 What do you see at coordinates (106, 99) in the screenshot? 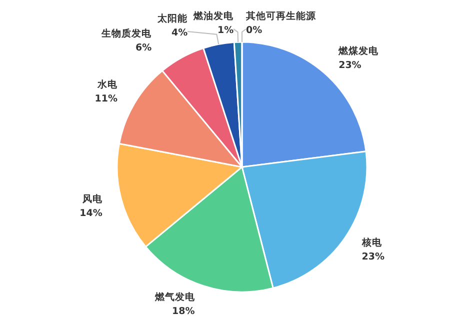
I see `data-label: 11%` at bounding box center [106, 99].